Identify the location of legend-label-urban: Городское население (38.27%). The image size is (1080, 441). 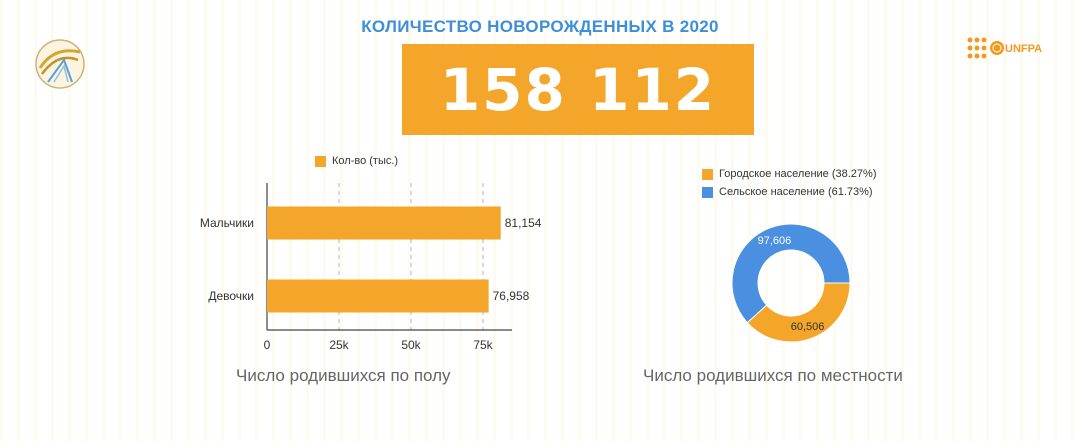
(798, 174).